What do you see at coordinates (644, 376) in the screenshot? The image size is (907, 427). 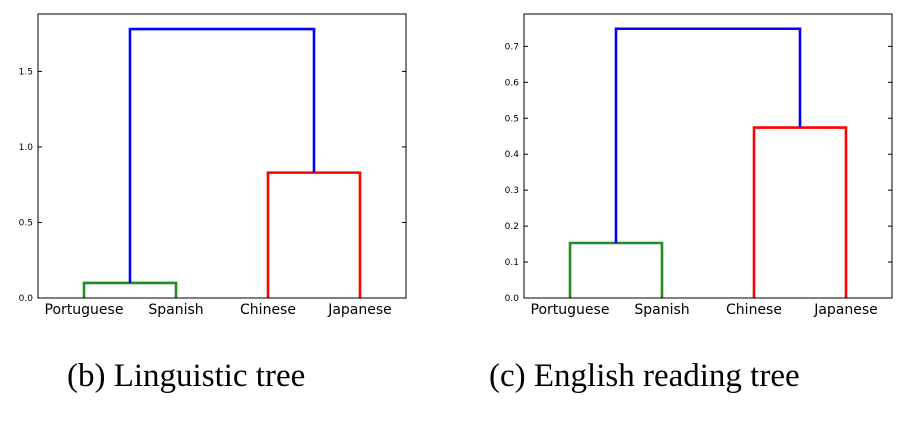 I see `caption-english-reading-tree: (c) English reading tree` at bounding box center [644, 376].